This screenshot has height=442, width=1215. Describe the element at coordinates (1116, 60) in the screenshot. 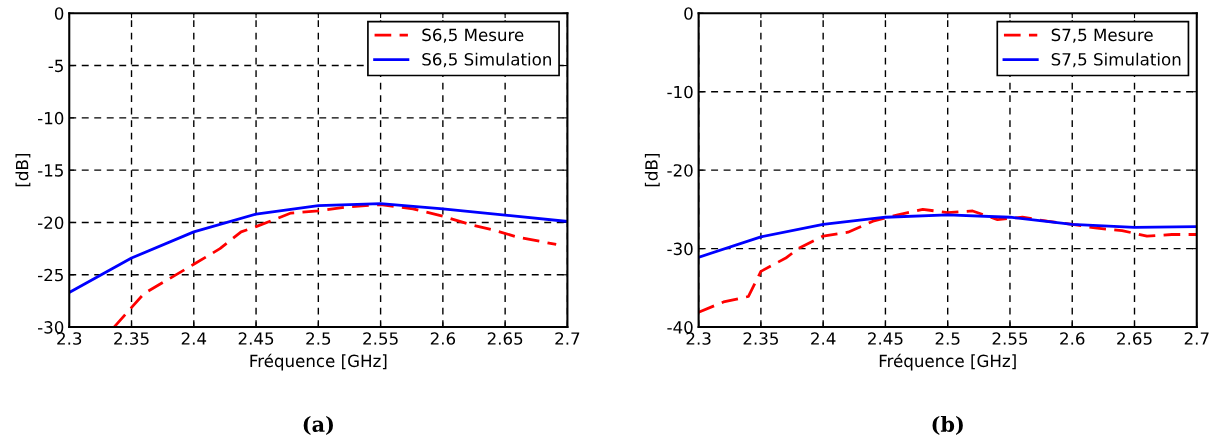

I see `legend-label: S7,5 Simulation` at that location.